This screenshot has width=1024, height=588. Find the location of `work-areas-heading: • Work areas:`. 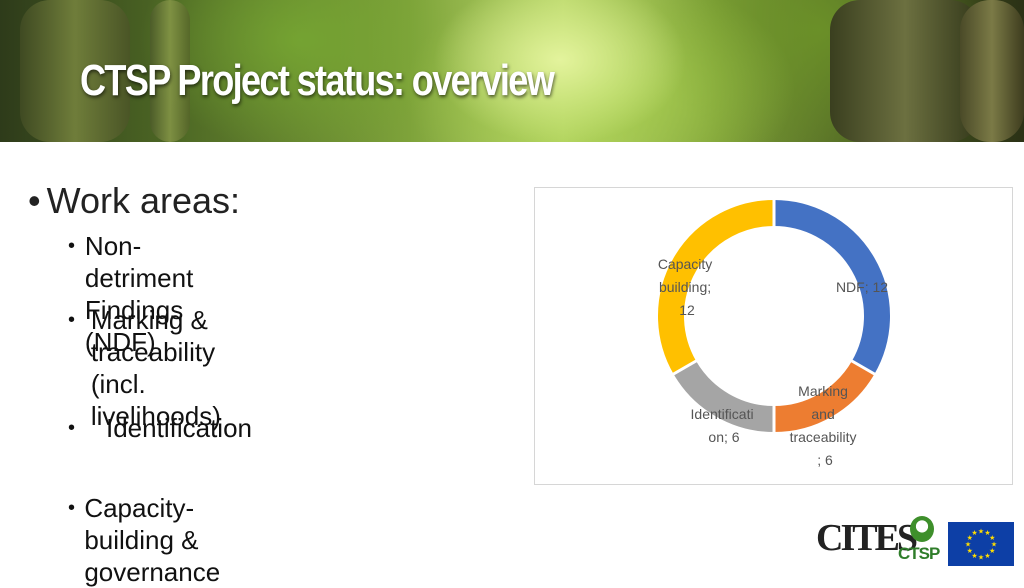

work-areas-heading: • Work areas: is located at coordinates (134, 201).